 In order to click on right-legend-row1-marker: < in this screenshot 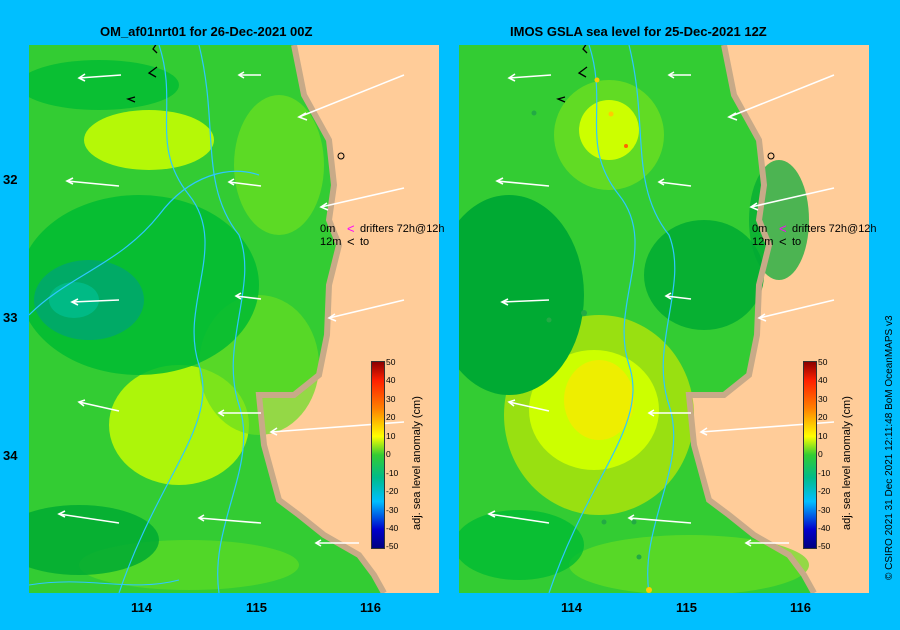, I will do `click(783, 228)`.